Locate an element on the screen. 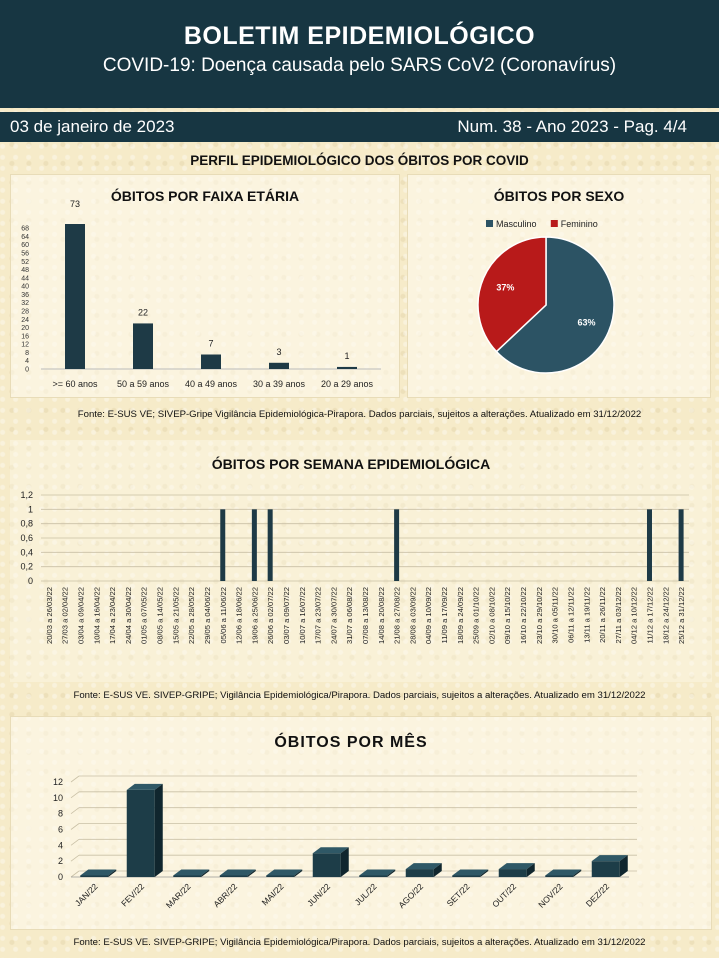 This screenshot has width=719, height=958. x-tick-label: 02/10 a 08/10/22 is located at coordinates (491, 615).